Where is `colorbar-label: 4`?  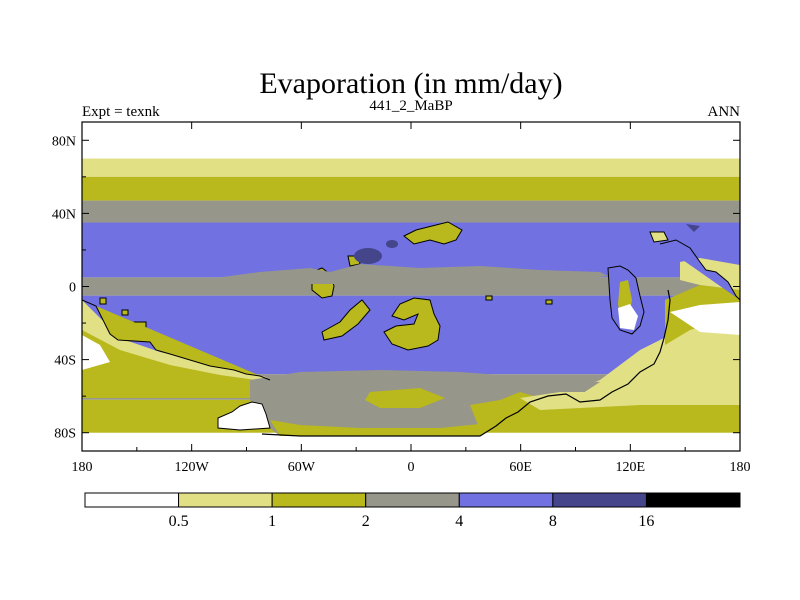 colorbar-label: 4 is located at coordinates (459, 521).